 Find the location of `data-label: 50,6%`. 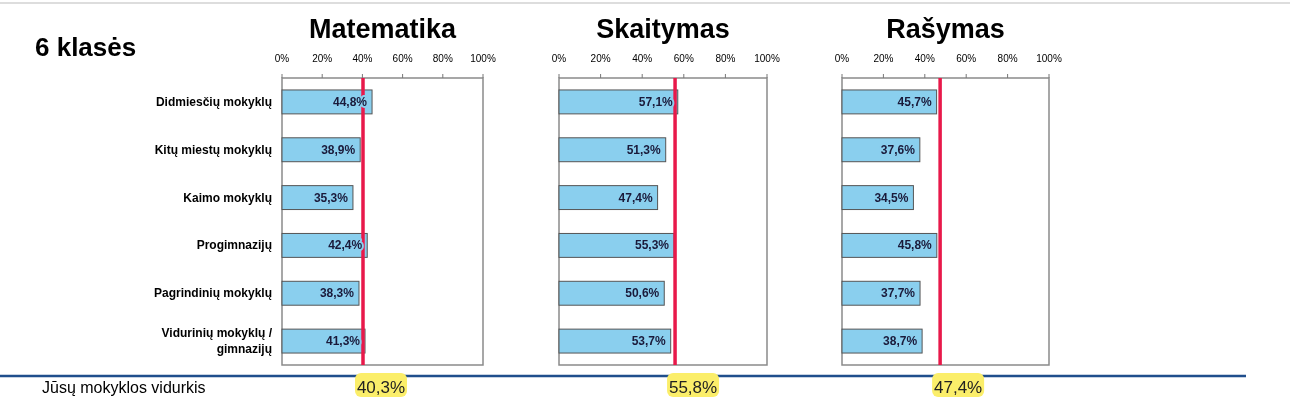

data-label: 50,6% is located at coordinates (642, 293).